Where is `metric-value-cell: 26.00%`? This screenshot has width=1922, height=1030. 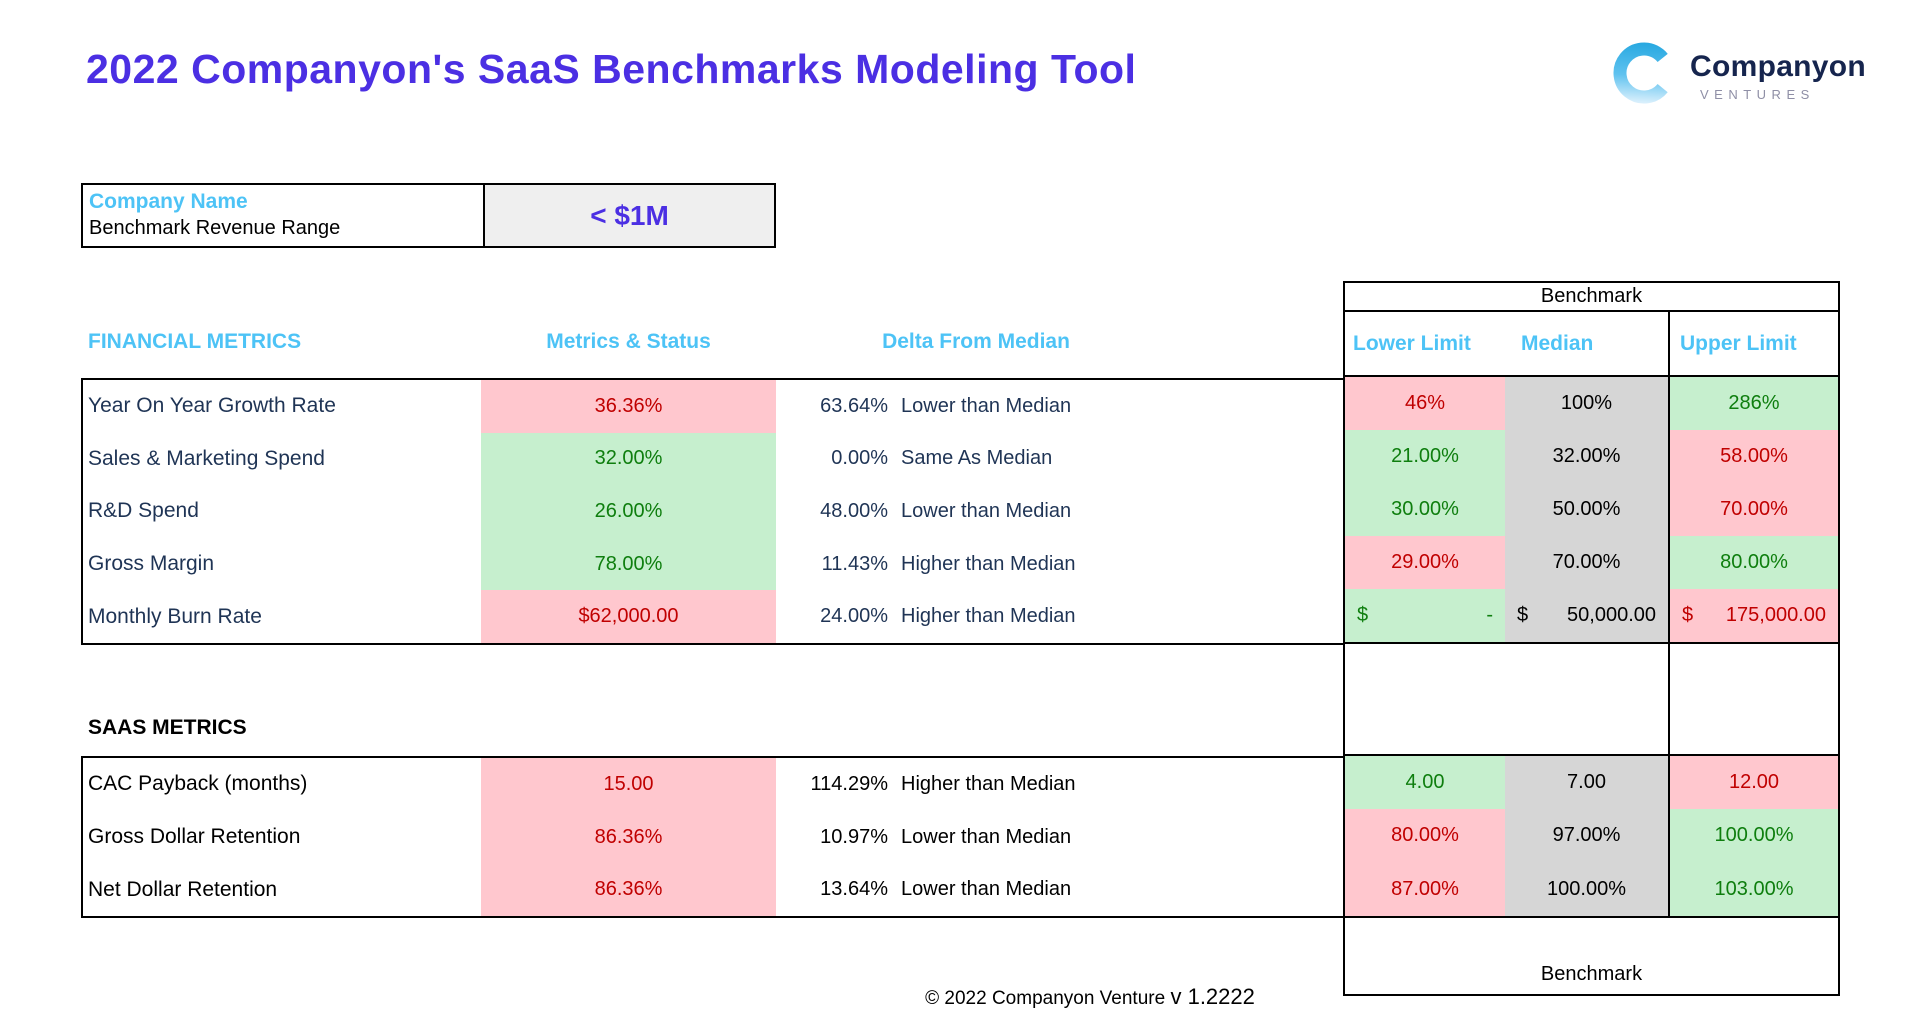
metric-value-cell: 26.00% is located at coordinates (628, 511).